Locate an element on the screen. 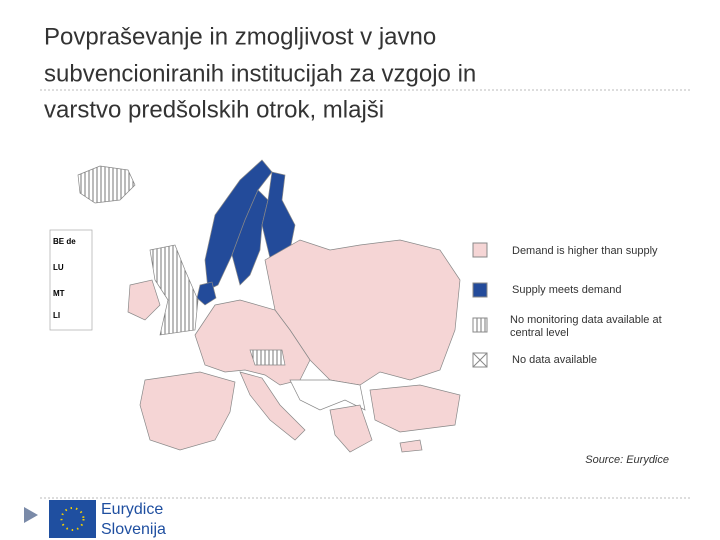  legend-label: Demand is higher than supply is located at coordinates (585, 251).